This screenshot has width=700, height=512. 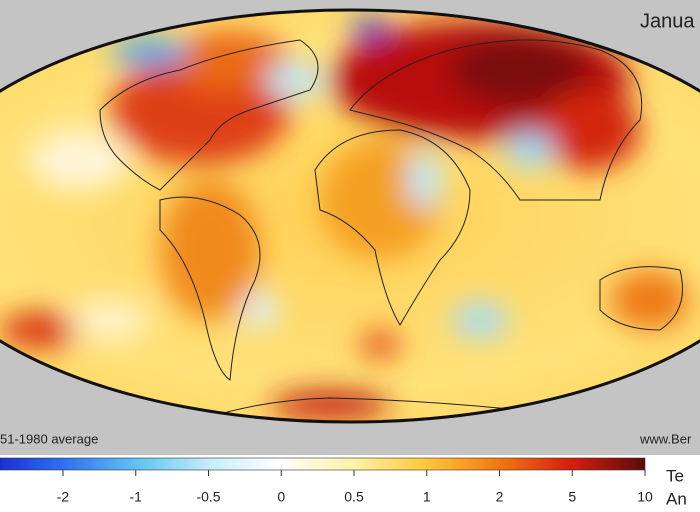 I want to click on colorbar-tick-label: -1, so click(x=136, y=497).